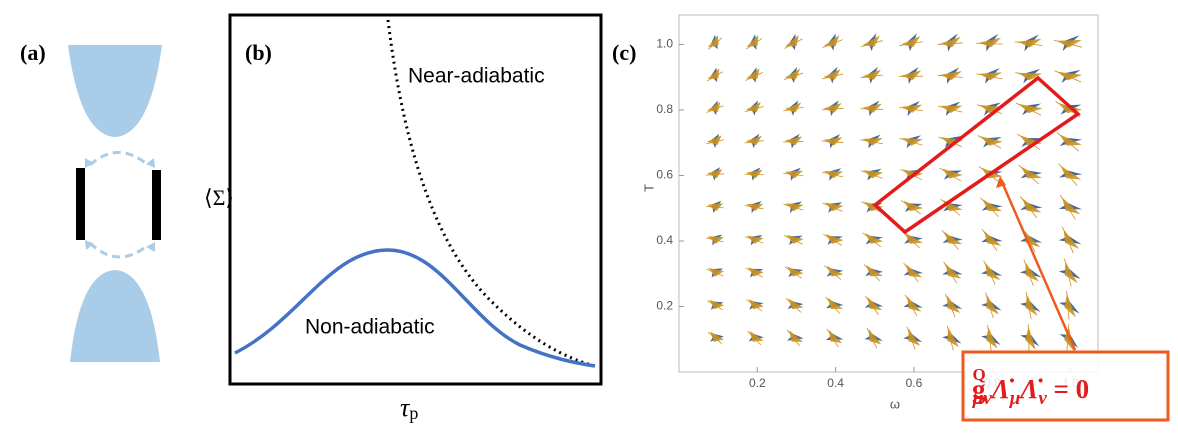 The width and height of the screenshot is (1178, 437). What do you see at coordinates (976, 155) in the screenshot?
I see `highlight-region` at bounding box center [976, 155].